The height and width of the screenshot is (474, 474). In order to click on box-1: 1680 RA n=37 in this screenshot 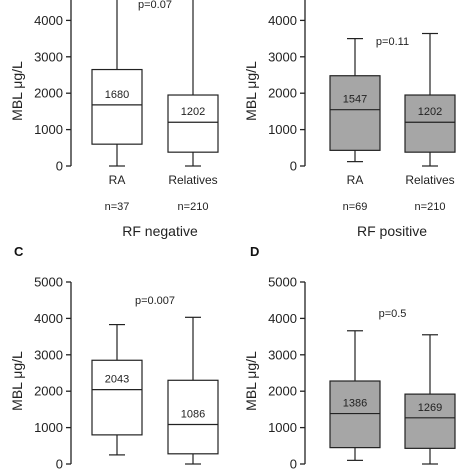, I will do `click(117, 106)`.